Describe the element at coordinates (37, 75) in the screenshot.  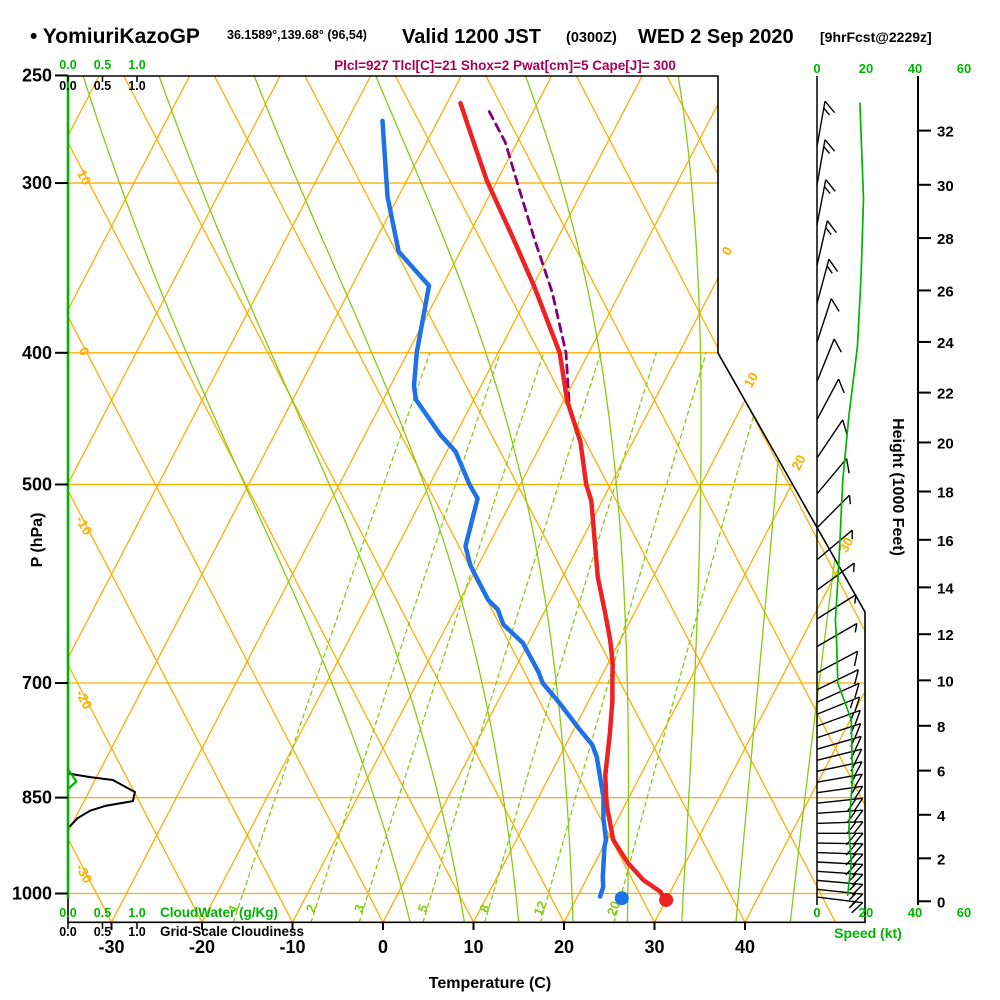
I see `svg-text: 250` at that location.